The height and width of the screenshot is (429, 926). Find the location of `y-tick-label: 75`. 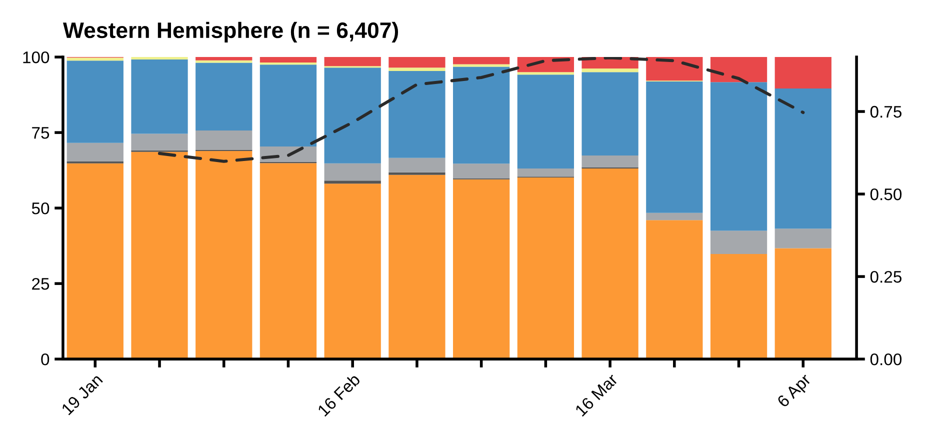

y-tick-label: 75 is located at coordinates (41, 133).